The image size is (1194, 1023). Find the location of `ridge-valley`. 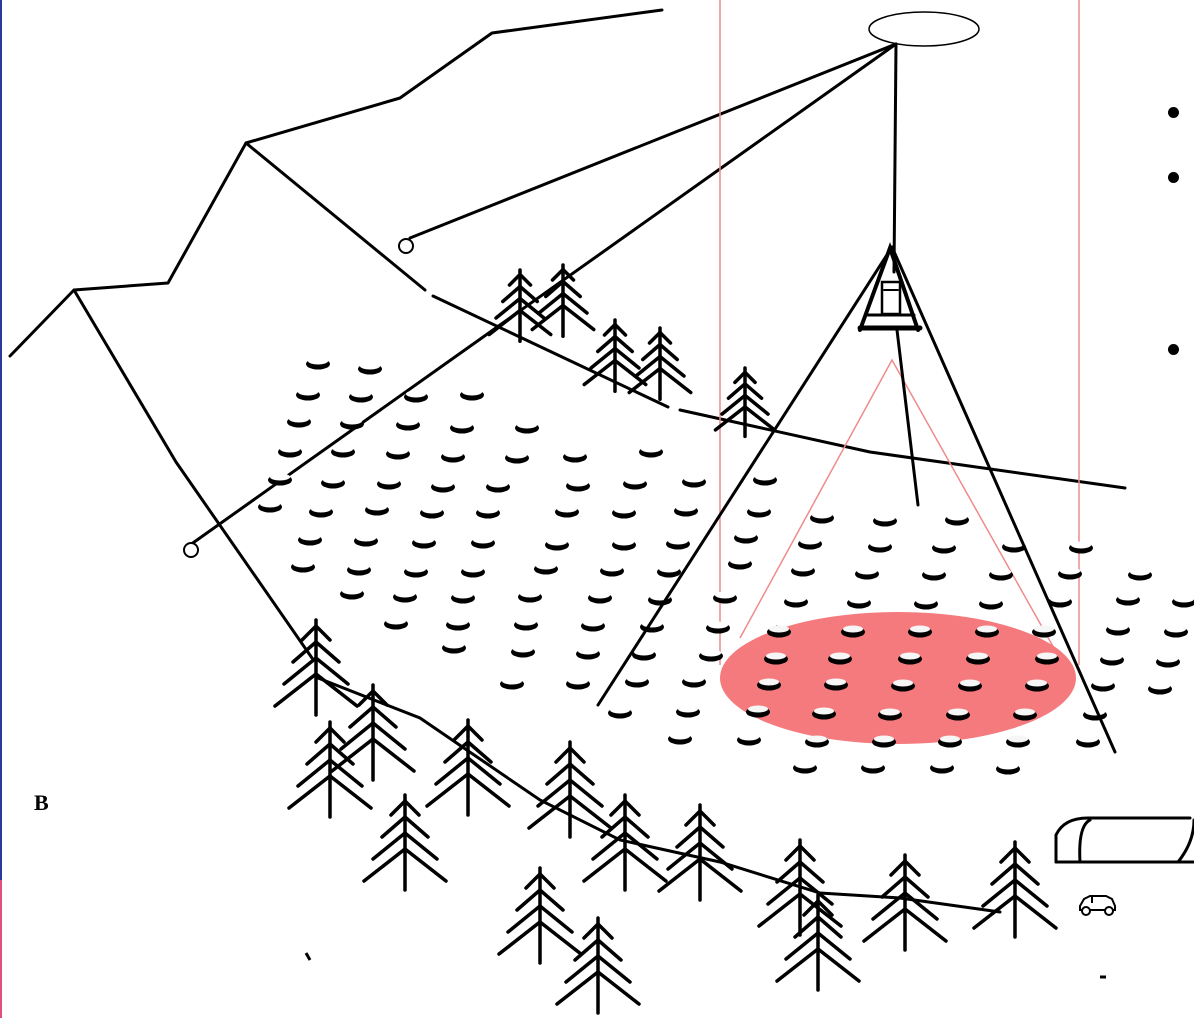

ridge-valley is located at coordinates (550, 351).